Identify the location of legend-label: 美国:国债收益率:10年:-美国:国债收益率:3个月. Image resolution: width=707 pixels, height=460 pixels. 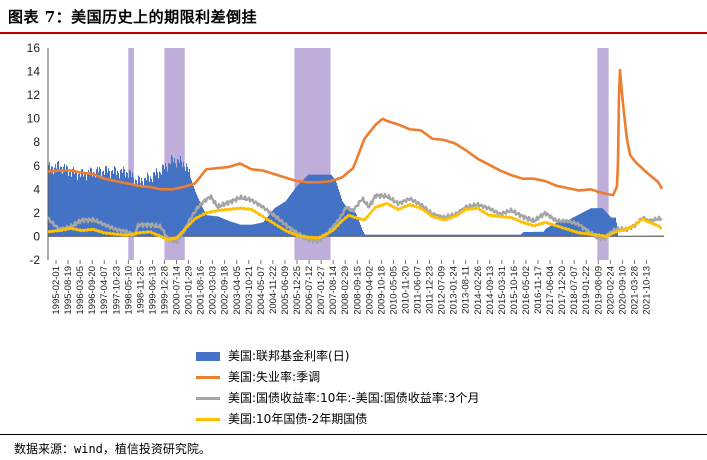
(354, 398).